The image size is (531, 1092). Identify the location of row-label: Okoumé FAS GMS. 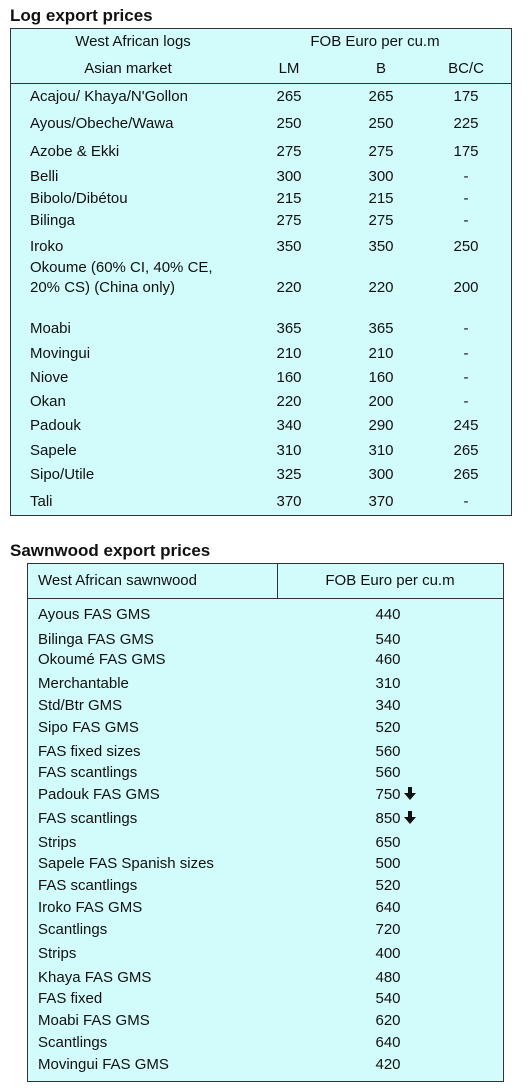
(102, 659).